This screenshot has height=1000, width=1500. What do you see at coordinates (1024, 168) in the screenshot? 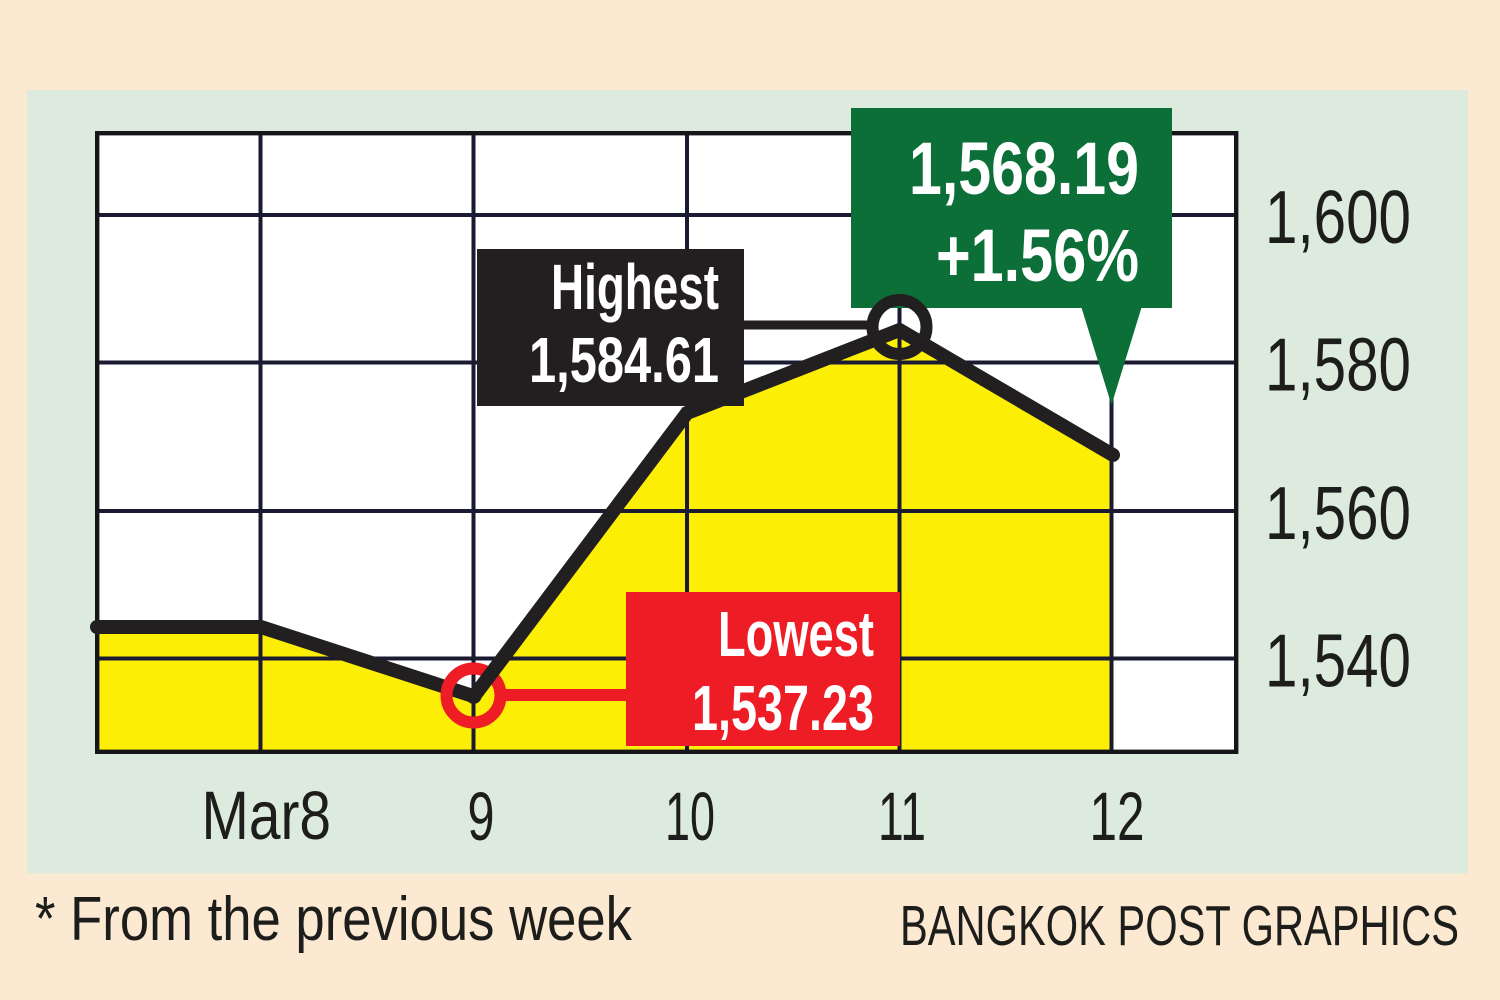
I see `svg-text: 1,568.19` at bounding box center [1024, 168].